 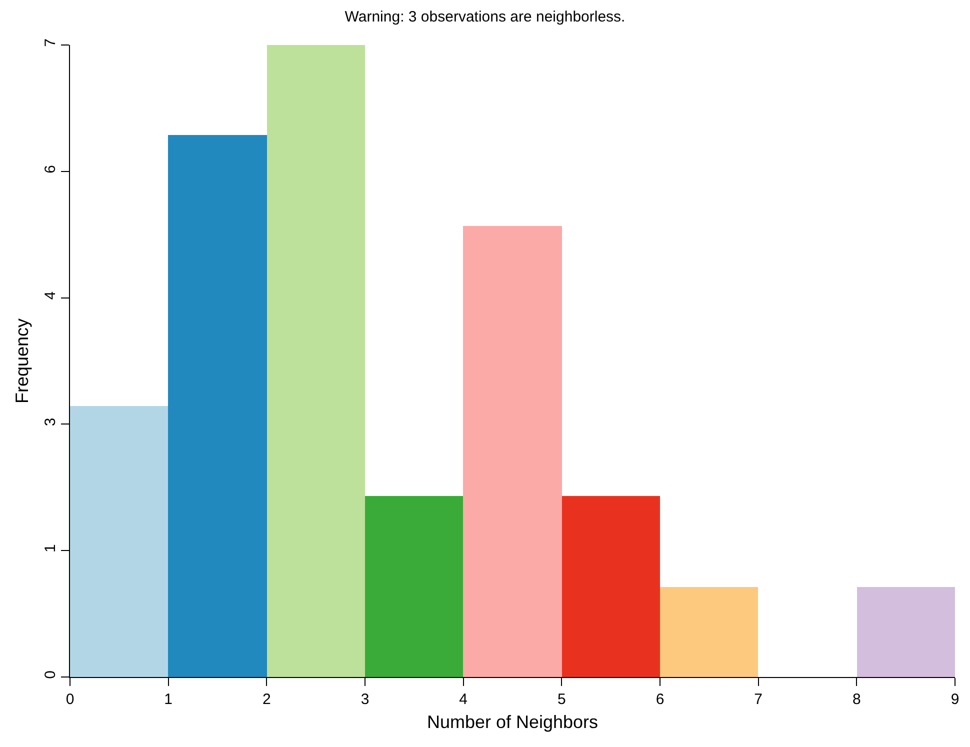 I want to click on x-tick-label: 6, so click(x=660, y=699).